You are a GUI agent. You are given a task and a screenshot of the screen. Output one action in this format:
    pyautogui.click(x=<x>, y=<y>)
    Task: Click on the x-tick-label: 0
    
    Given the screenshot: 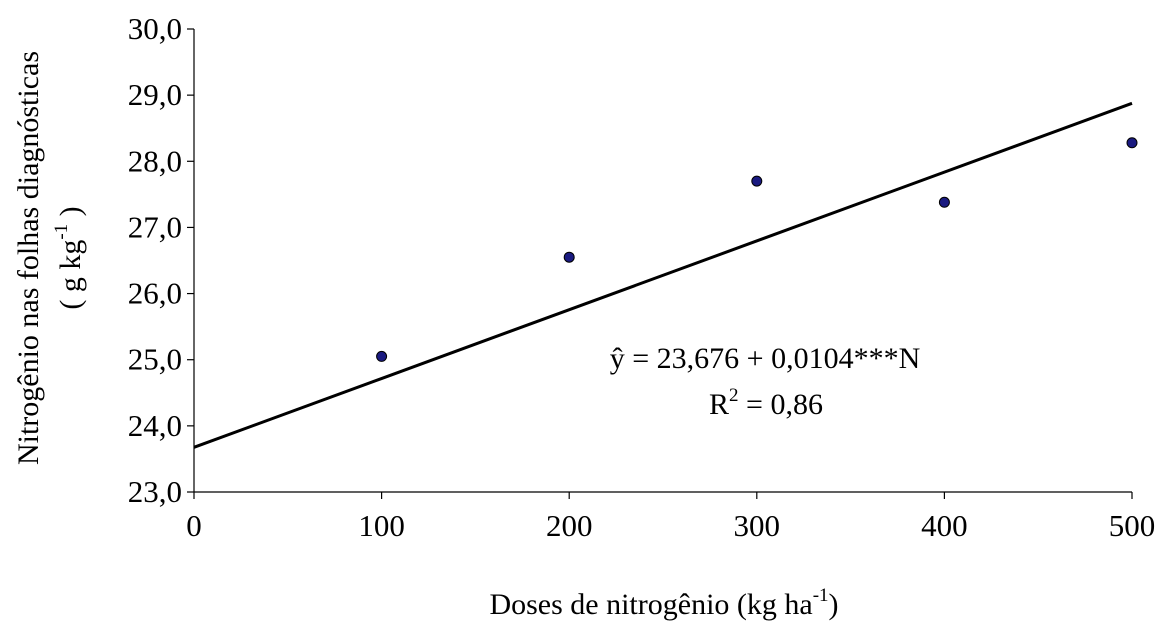 What is the action you would take?
    pyautogui.click(x=194, y=525)
    